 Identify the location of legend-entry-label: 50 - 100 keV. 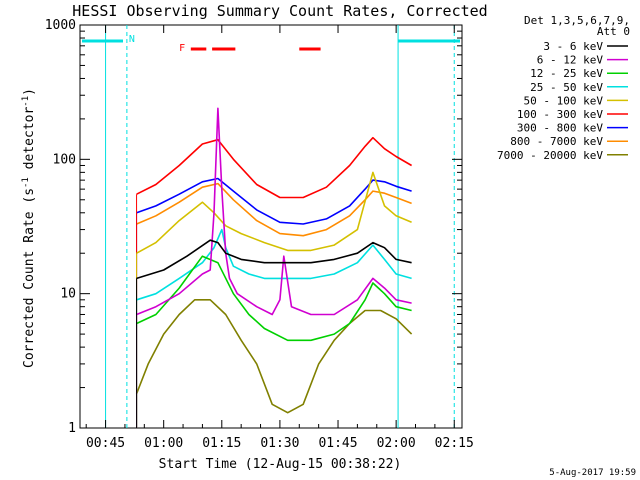
(564, 100).